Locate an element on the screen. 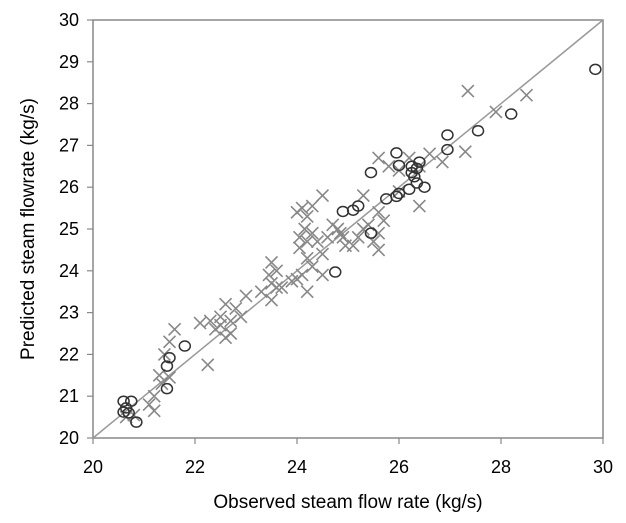 This screenshot has height=523, width=626. x-tick-label: 20 is located at coordinates (93, 467).